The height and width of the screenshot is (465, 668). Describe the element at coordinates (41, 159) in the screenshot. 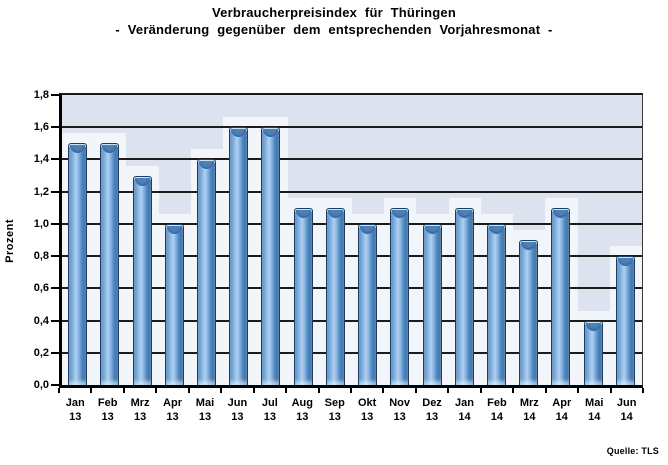

I see `y-tick-label: 1,4` at that location.